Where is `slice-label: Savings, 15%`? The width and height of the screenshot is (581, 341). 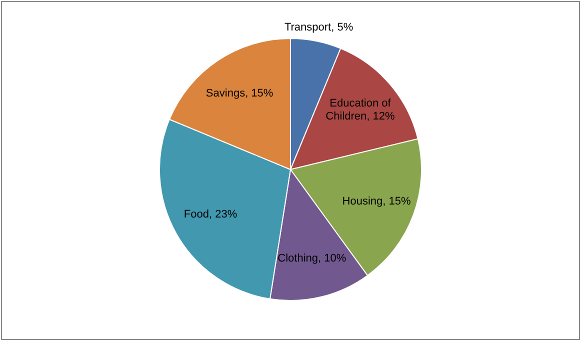
slice-label: Savings, 15% is located at coordinates (240, 93).